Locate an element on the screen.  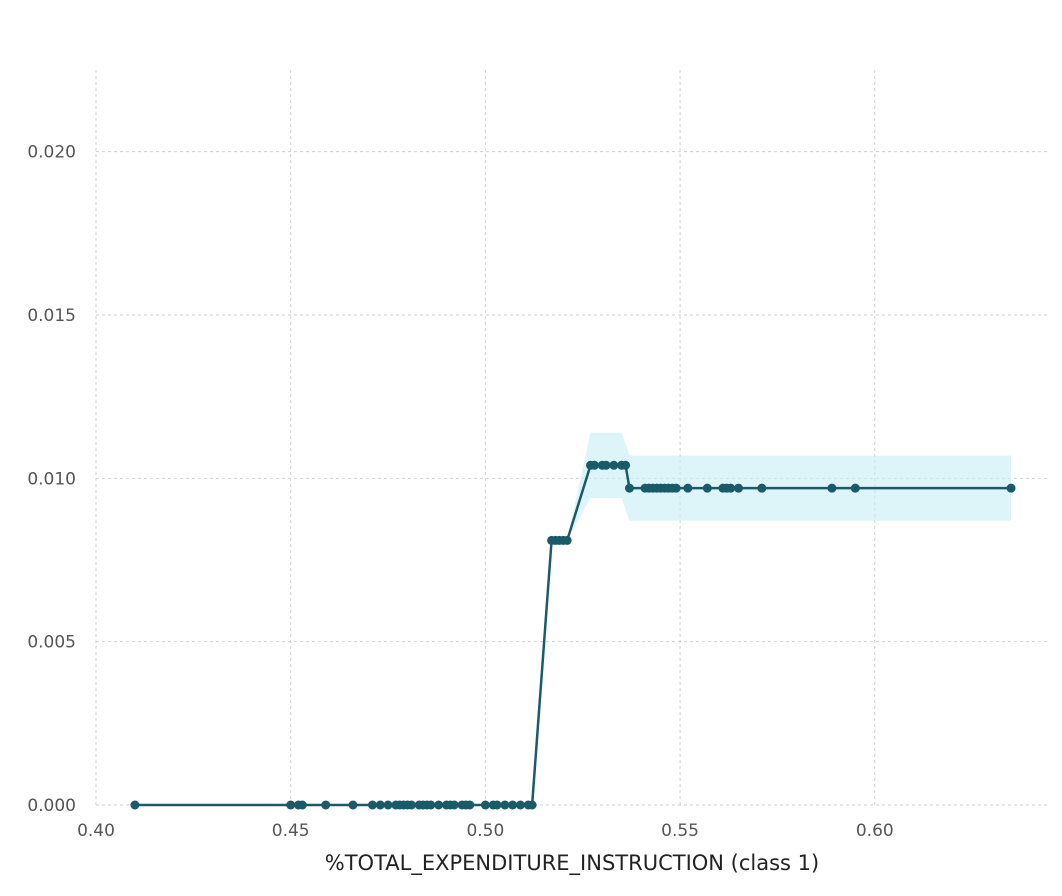
x-tick-label-2: 0.50 is located at coordinates (485, 831).